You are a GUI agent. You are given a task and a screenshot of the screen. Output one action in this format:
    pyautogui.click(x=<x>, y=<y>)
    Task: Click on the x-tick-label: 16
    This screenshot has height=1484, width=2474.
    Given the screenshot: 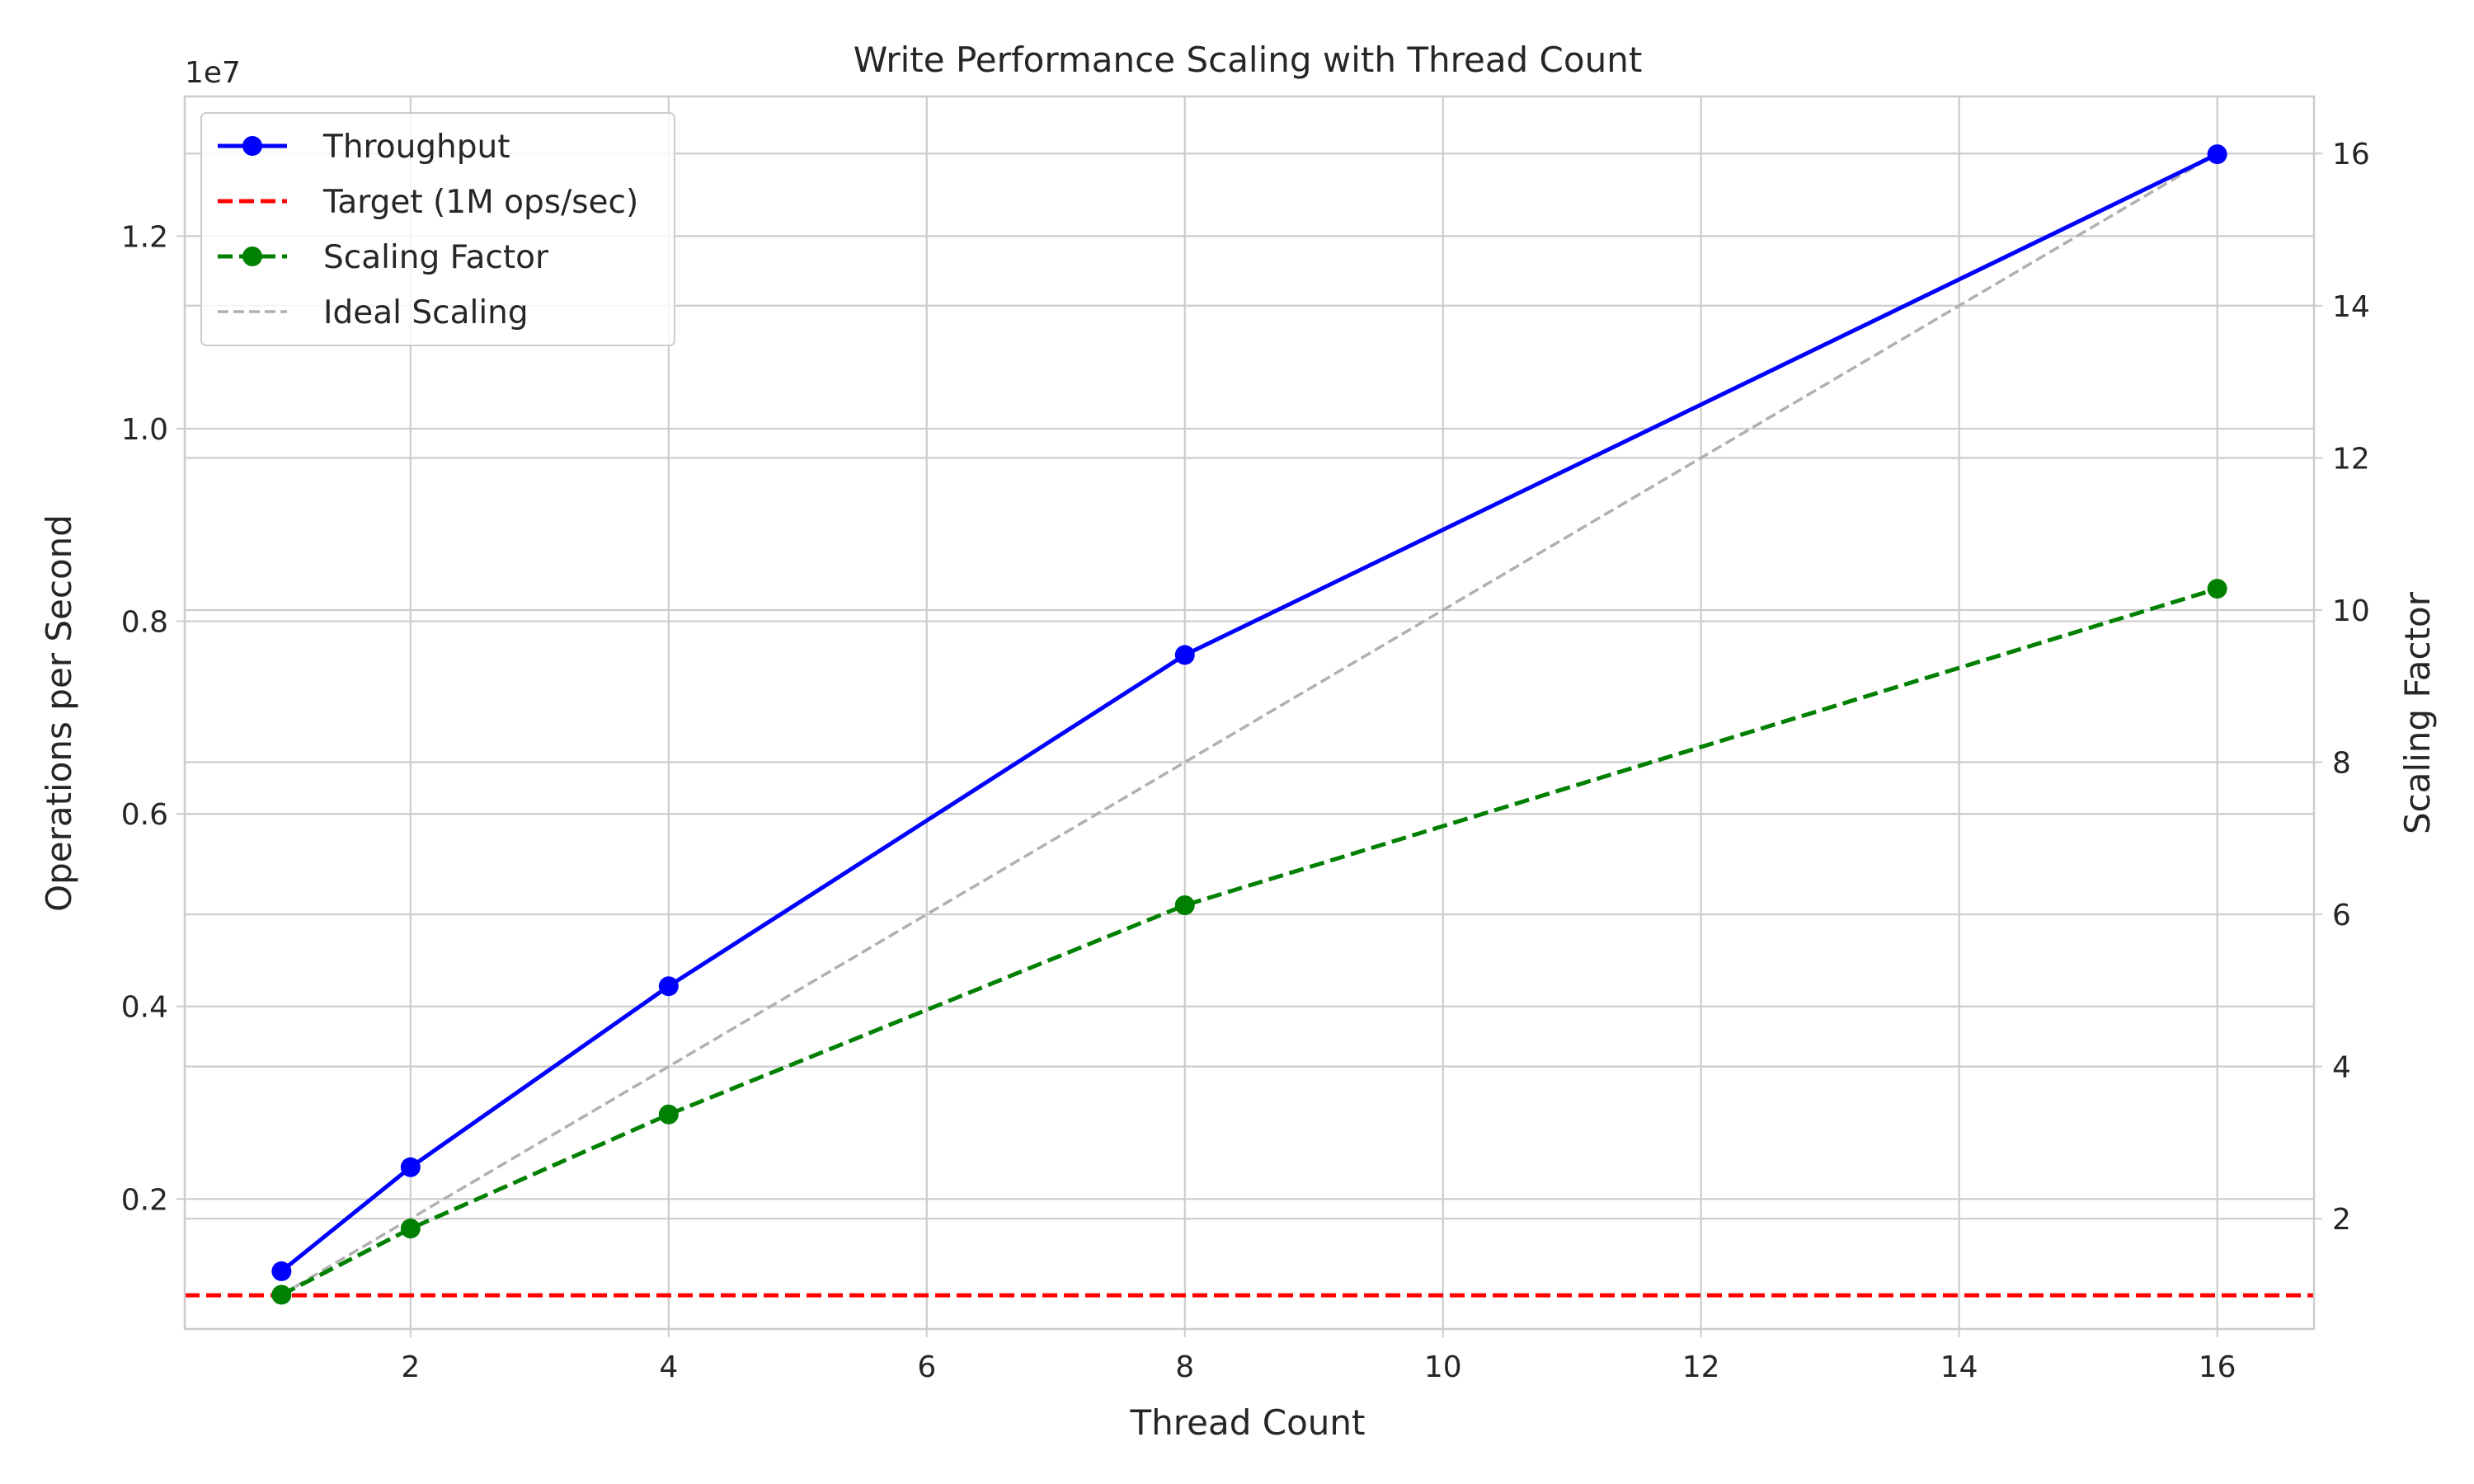 What is the action you would take?
    pyautogui.click(x=2217, y=1367)
    